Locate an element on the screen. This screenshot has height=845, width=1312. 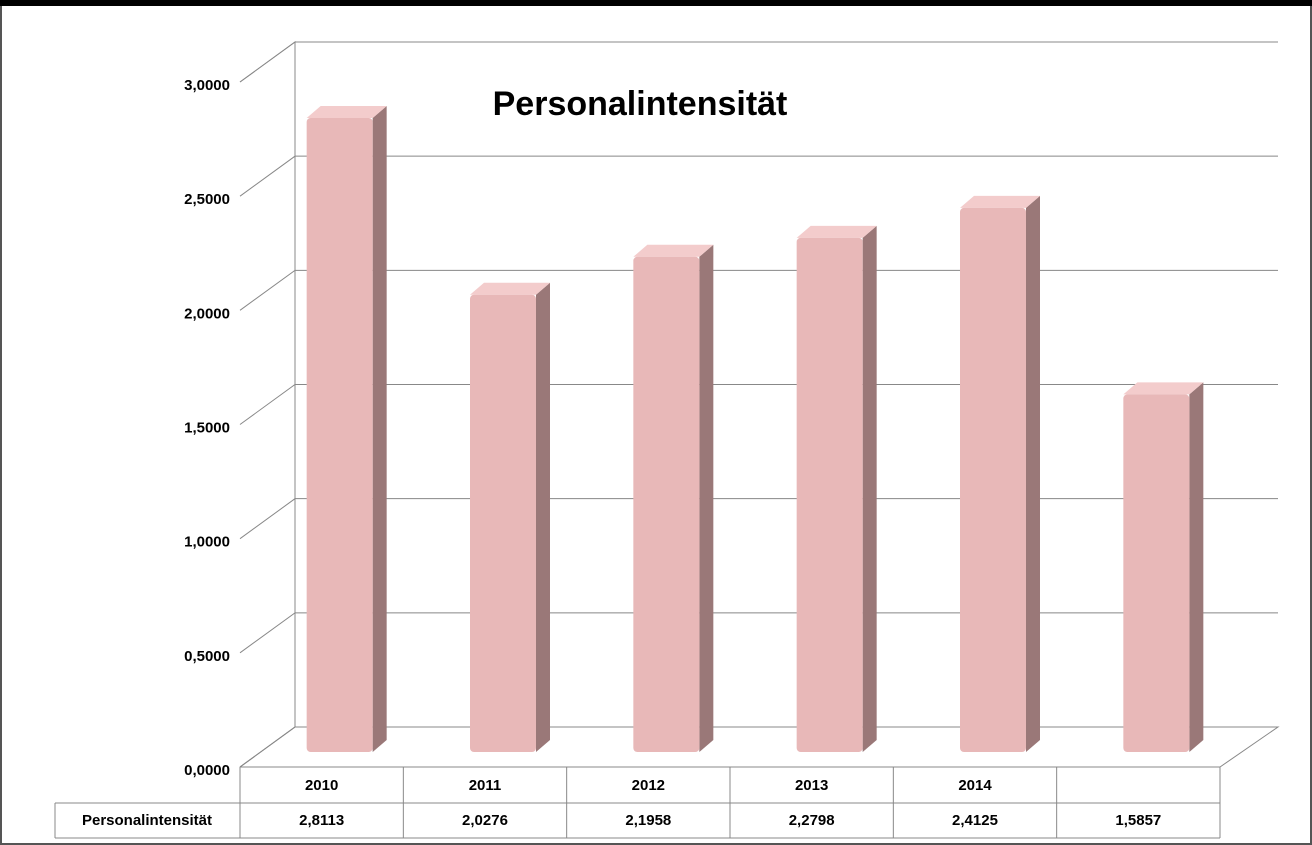
y-tick-label: 0,5000 is located at coordinates (207, 656).